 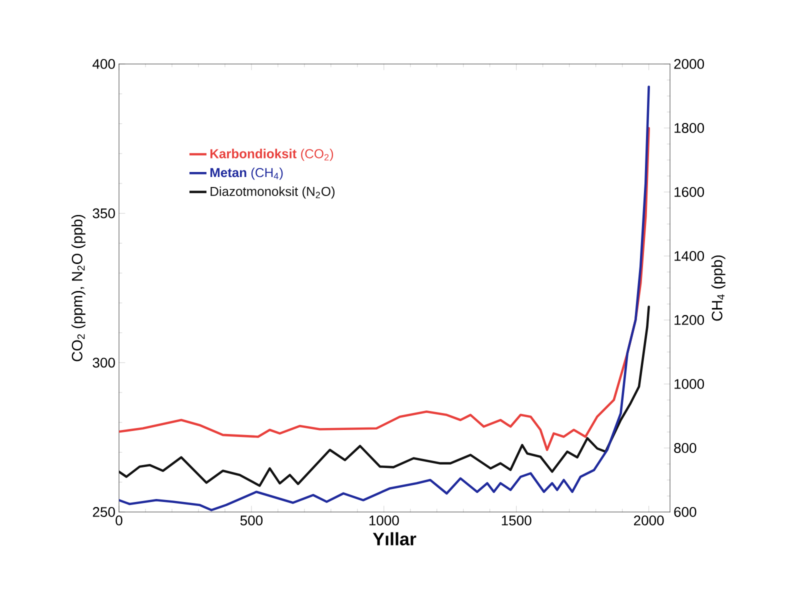 What do you see at coordinates (689, 64) in the screenshot?
I see `y2-tick-label: 2000` at bounding box center [689, 64].